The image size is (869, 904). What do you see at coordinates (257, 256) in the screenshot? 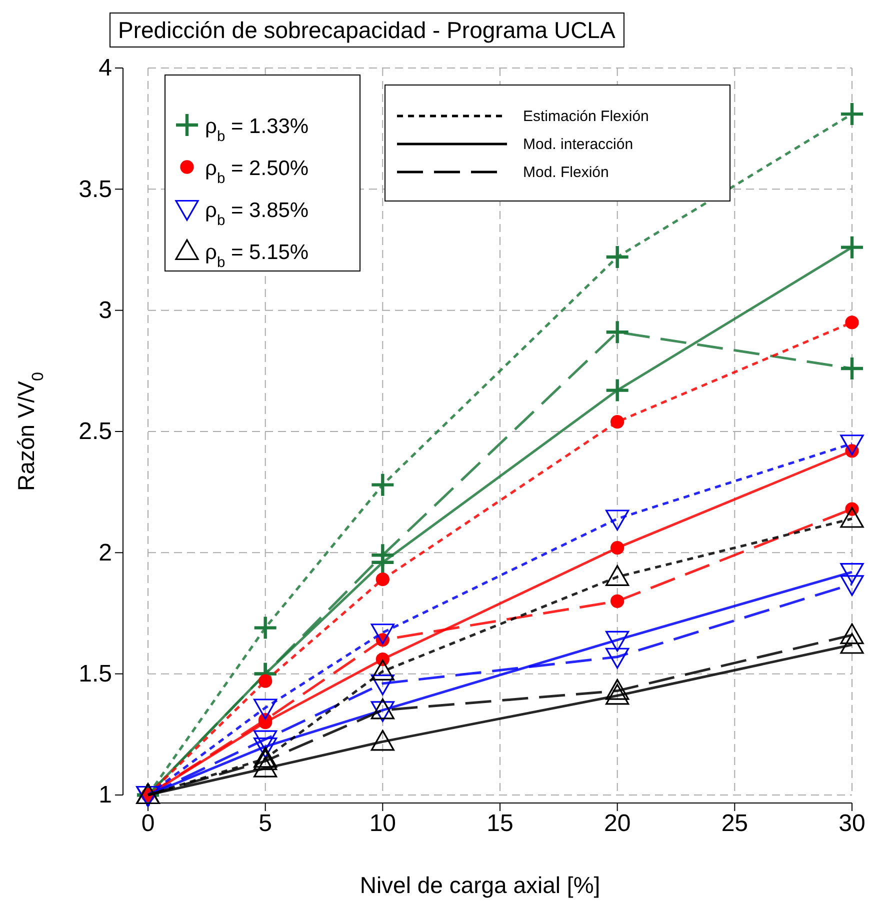
I see `legend-label: ρ$_{b}$ = 5.15%` at bounding box center [257, 256].